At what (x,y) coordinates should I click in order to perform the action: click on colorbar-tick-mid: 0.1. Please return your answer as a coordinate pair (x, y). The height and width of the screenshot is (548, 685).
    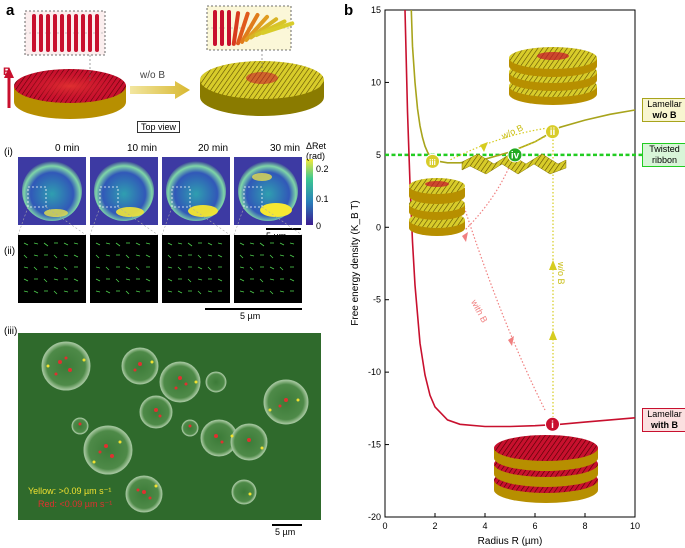
    Looking at the image, I should click on (322, 199).